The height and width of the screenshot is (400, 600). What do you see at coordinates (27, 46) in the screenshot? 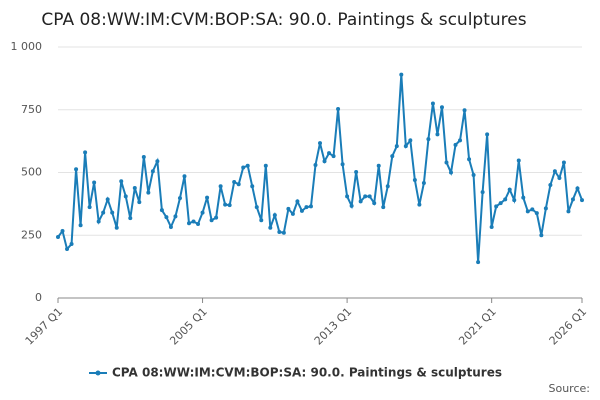
I see `y-tick-label: 1 000` at bounding box center [27, 46].